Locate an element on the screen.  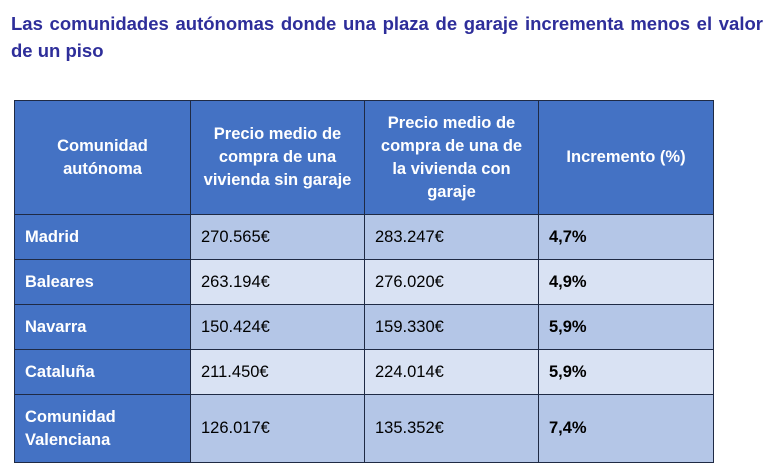
region-cell: Navarra is located at coordinates (102, 327).